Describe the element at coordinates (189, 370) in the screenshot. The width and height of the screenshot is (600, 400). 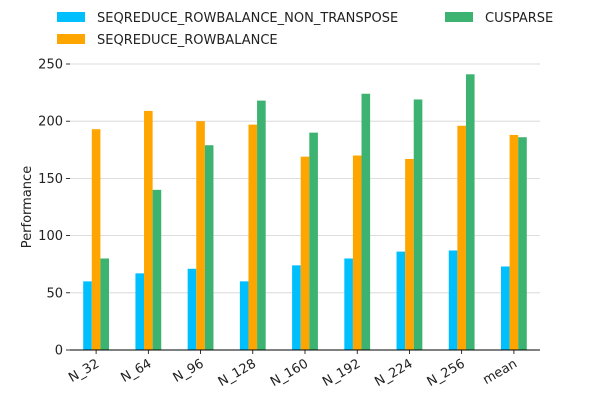
I see `x-tick-label: N_96` at that location.